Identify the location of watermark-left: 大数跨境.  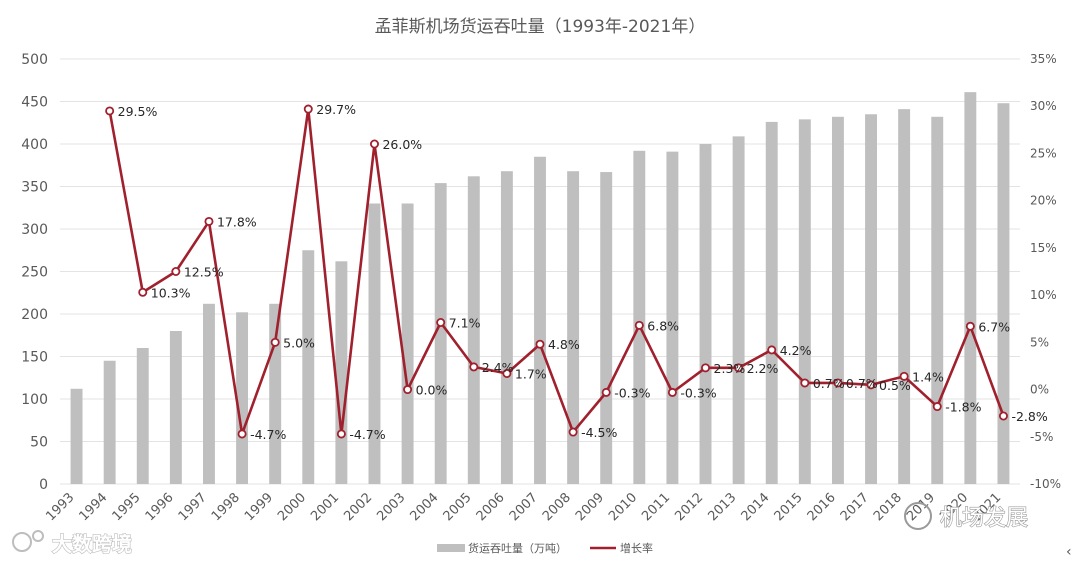
(72, 543).